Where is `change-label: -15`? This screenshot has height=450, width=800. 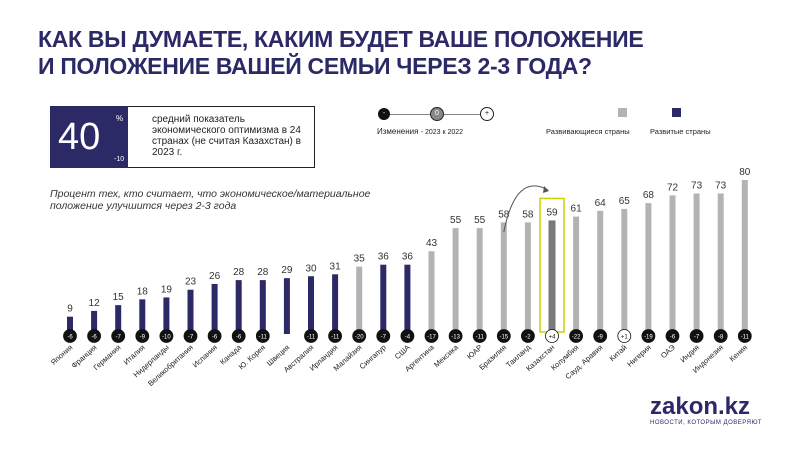 change-label: -15 is located at coordinates (503, 338).